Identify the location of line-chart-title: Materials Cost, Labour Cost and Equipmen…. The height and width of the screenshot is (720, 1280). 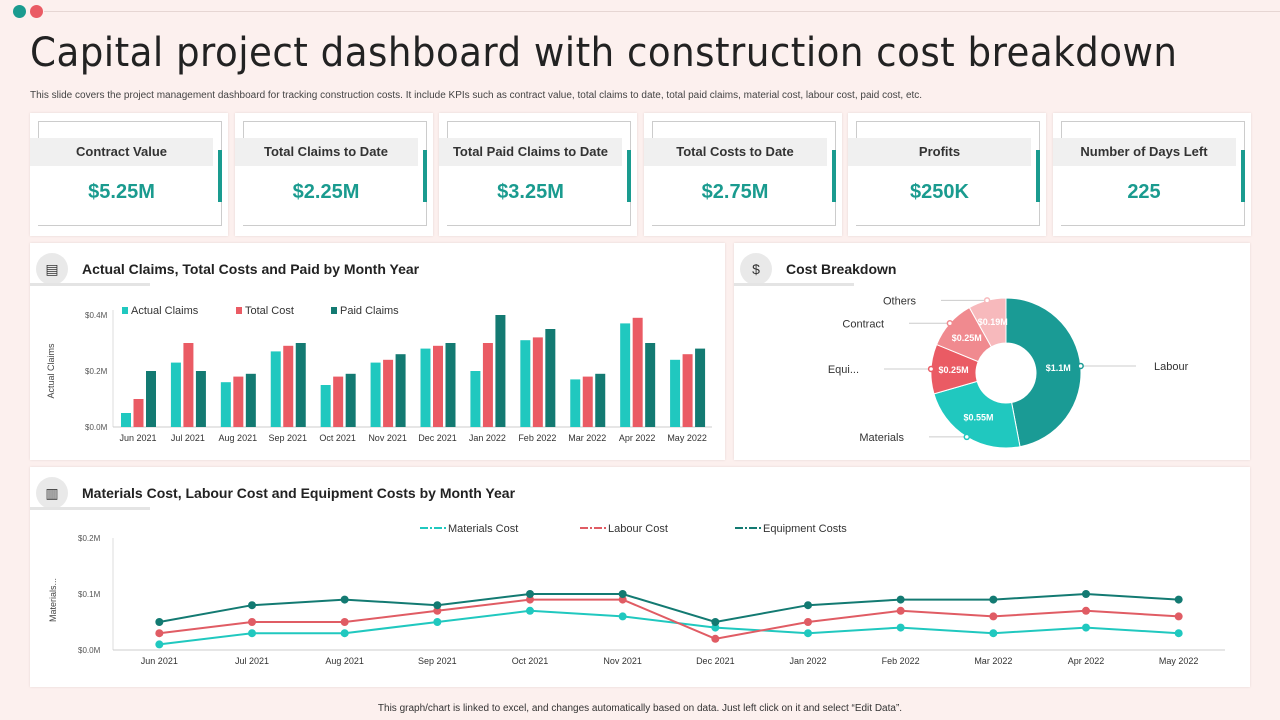
(299, 493).